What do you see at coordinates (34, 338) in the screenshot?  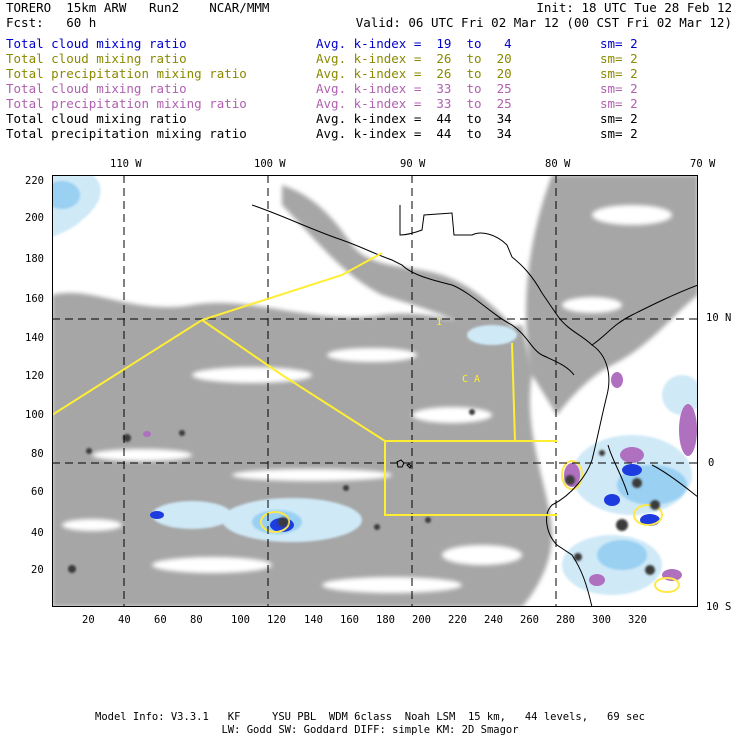 I see `grid-y-label: 140` at bounding box center [34, 338].